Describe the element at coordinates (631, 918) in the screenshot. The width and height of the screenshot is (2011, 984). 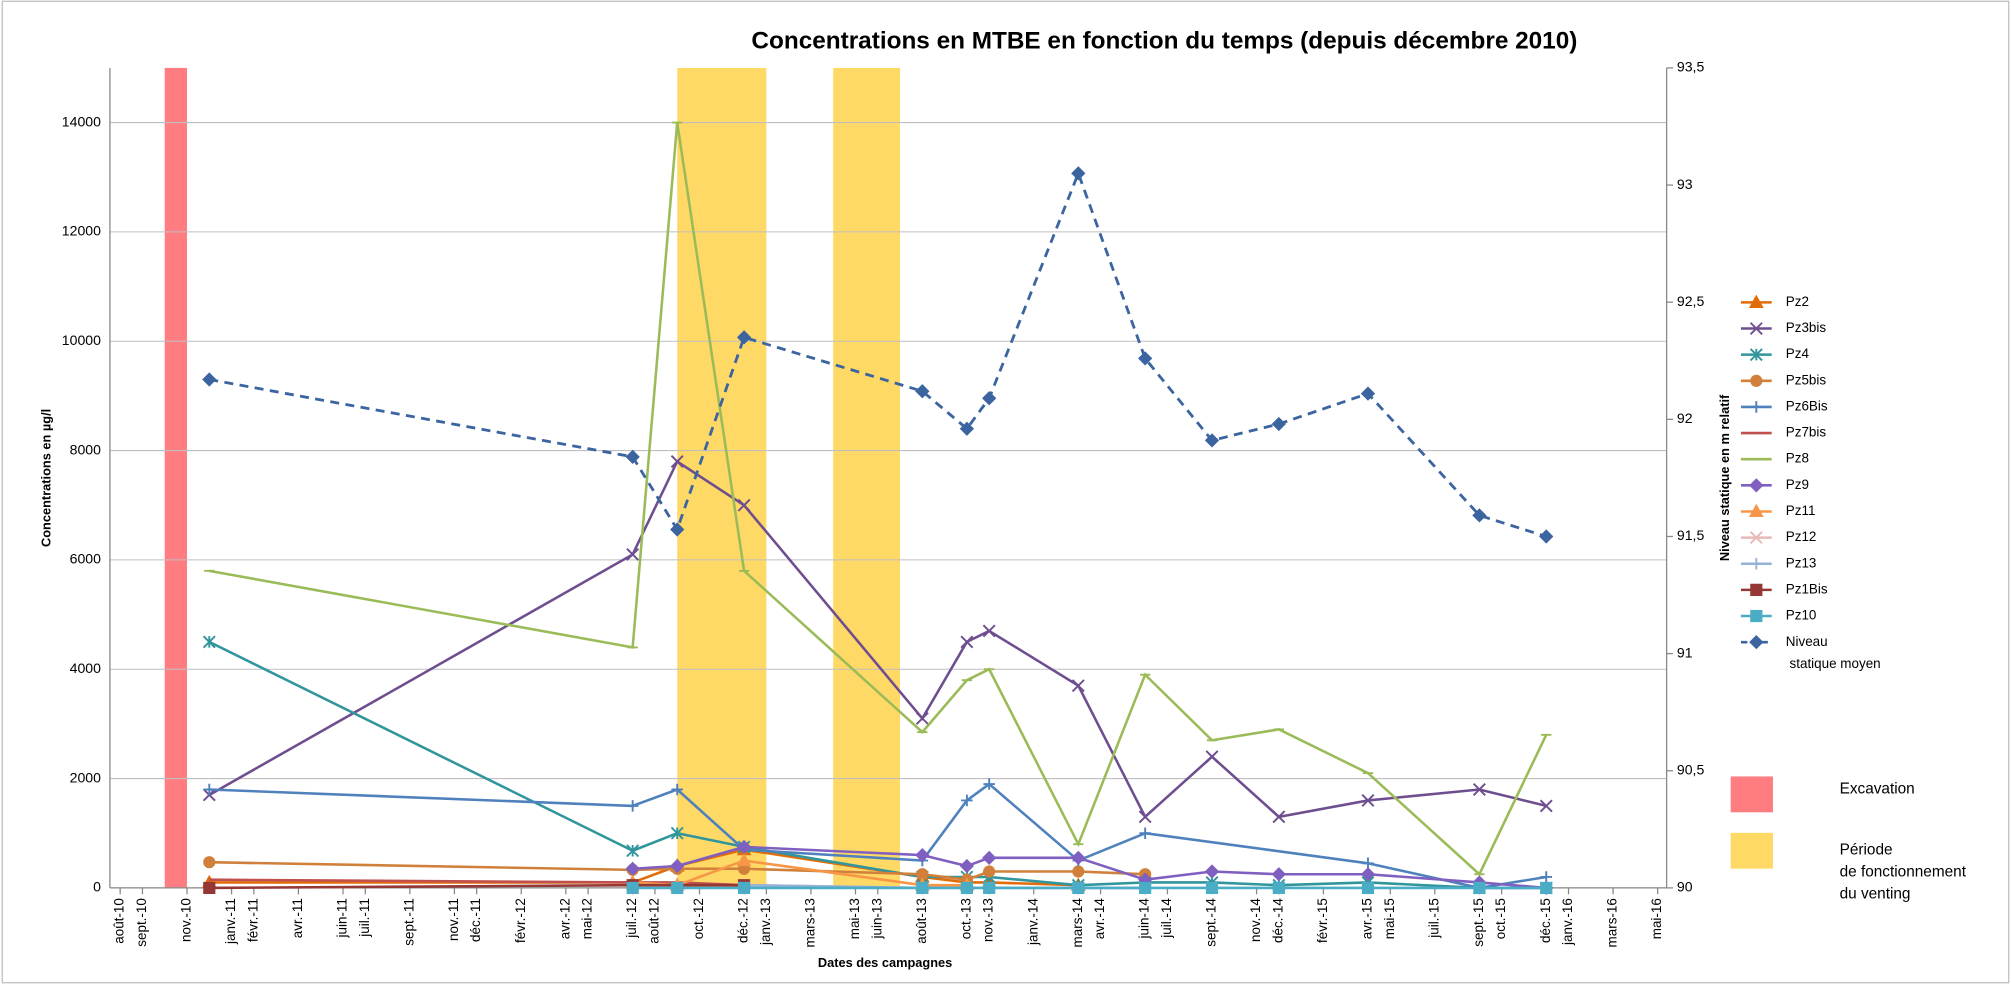
I see `x-tick-label: juil.-12` at that location.